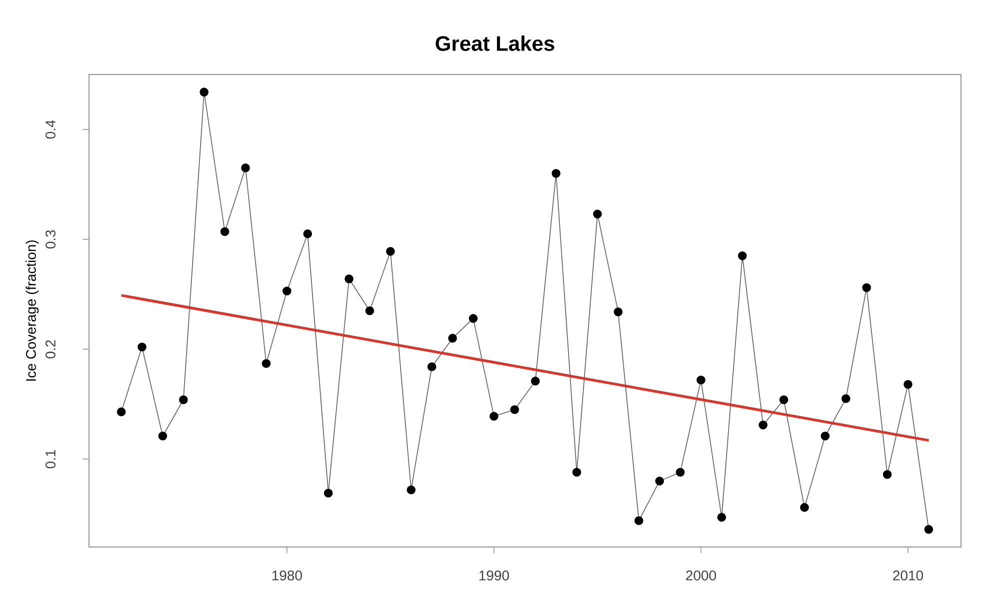 The height and width of the screenshot is (616, 986). I want to click on y-tick-label: 0.3, so click(51, 239).